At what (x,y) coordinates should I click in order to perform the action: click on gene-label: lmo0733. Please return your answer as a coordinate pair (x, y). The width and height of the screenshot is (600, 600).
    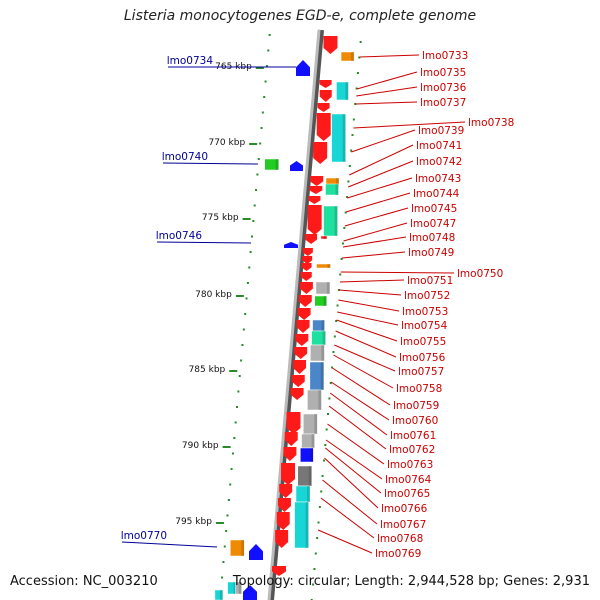
    Looking at the image, I should click on (445, 56).